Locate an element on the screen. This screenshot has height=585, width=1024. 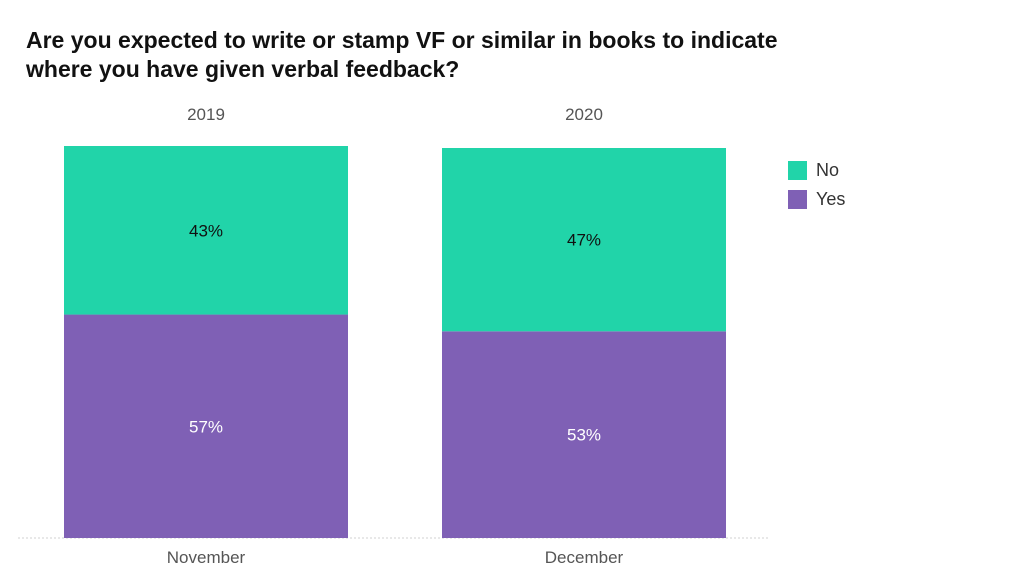
bar-segment-yes-november is located at coordinates (206, 426).